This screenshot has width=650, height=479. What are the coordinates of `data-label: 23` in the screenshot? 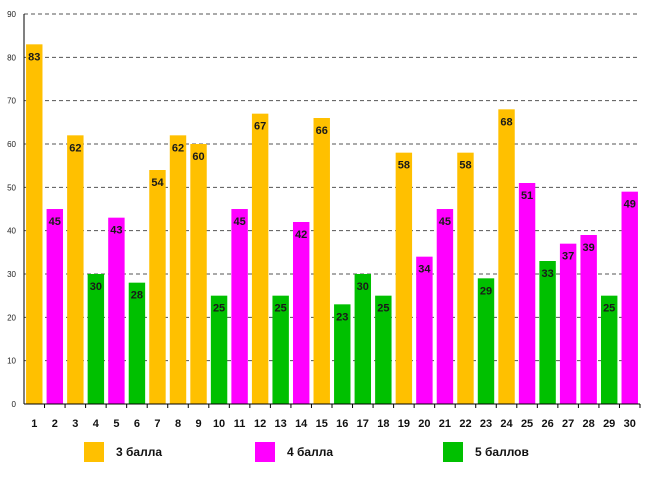 It's located at (342, 317).